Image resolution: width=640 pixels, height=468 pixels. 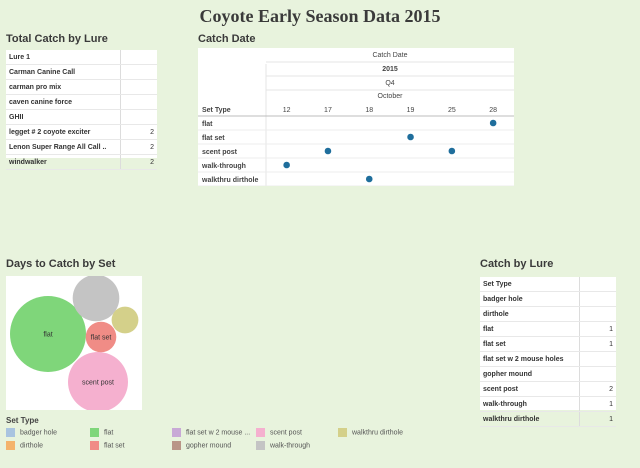 I want to click on category-label: flat set, so click(x=213, y=138).